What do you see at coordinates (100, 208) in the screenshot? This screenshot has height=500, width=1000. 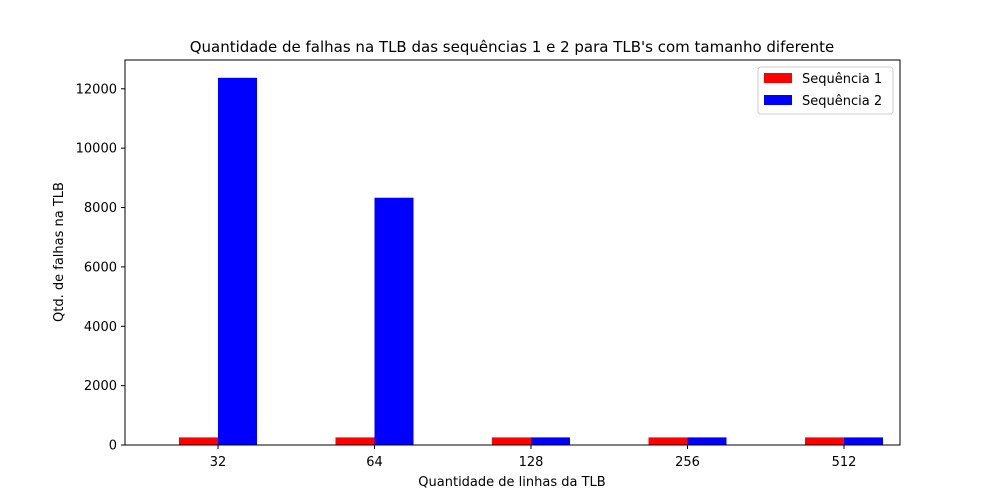 I see `y-tick-label-8000: 8000` at bounding box center [100, 208].